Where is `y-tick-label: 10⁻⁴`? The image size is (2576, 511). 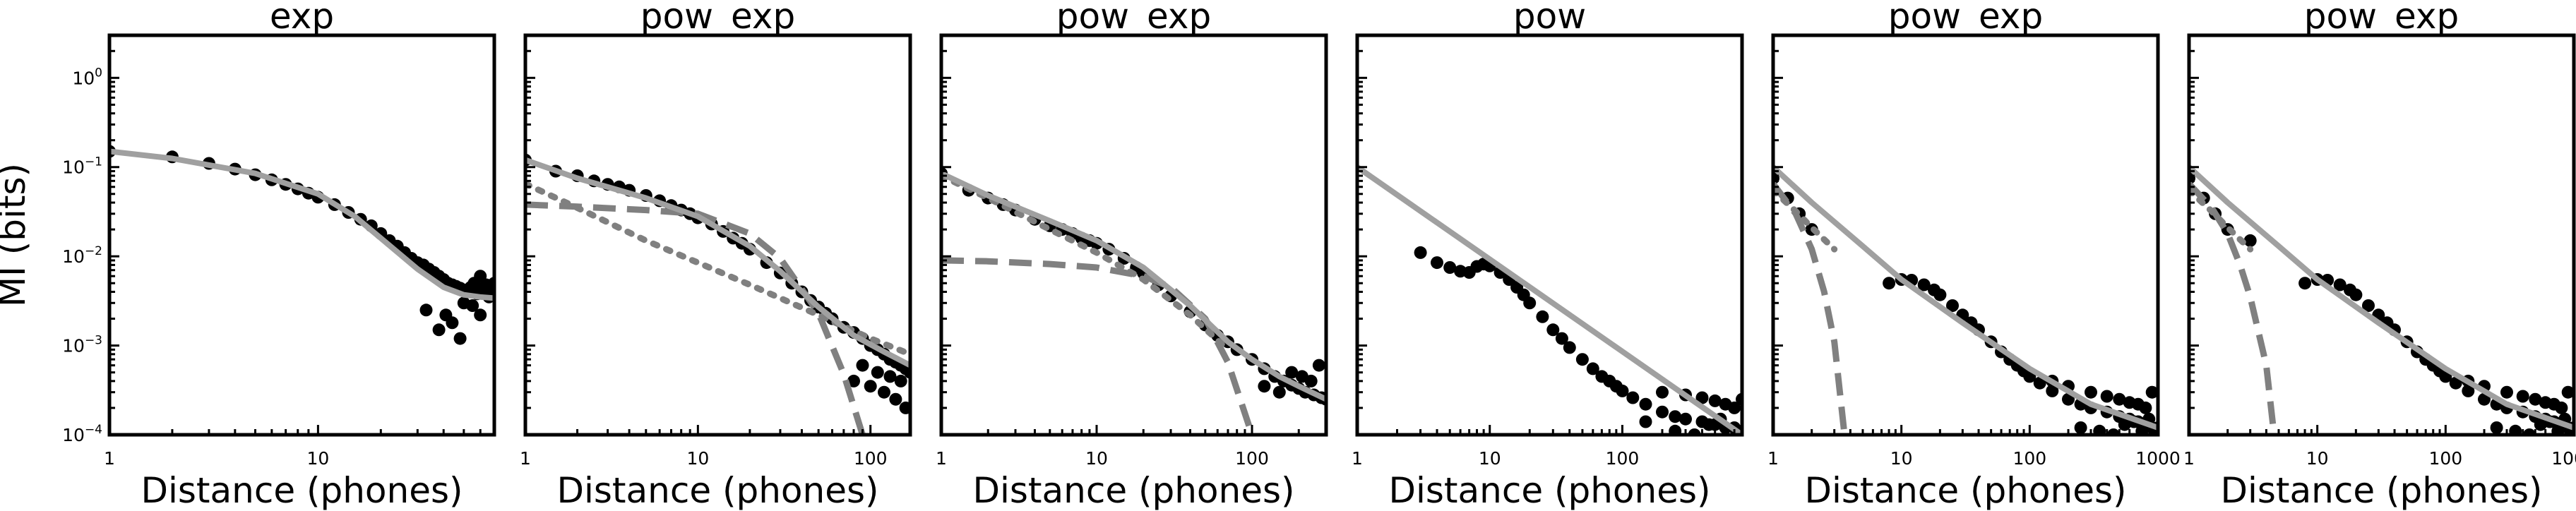 y-tick-label: 10⁻⁴ is located at coordinates (82, 434).